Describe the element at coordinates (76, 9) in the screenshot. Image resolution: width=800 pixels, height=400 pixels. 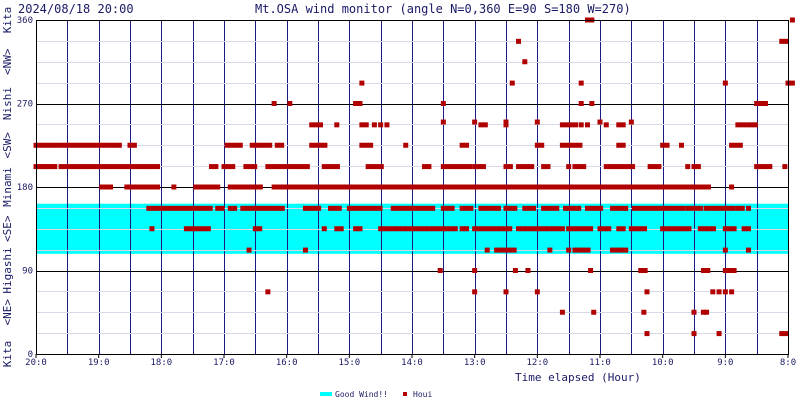
I see `timestamp: 2024/08/18 20:00` at that location.